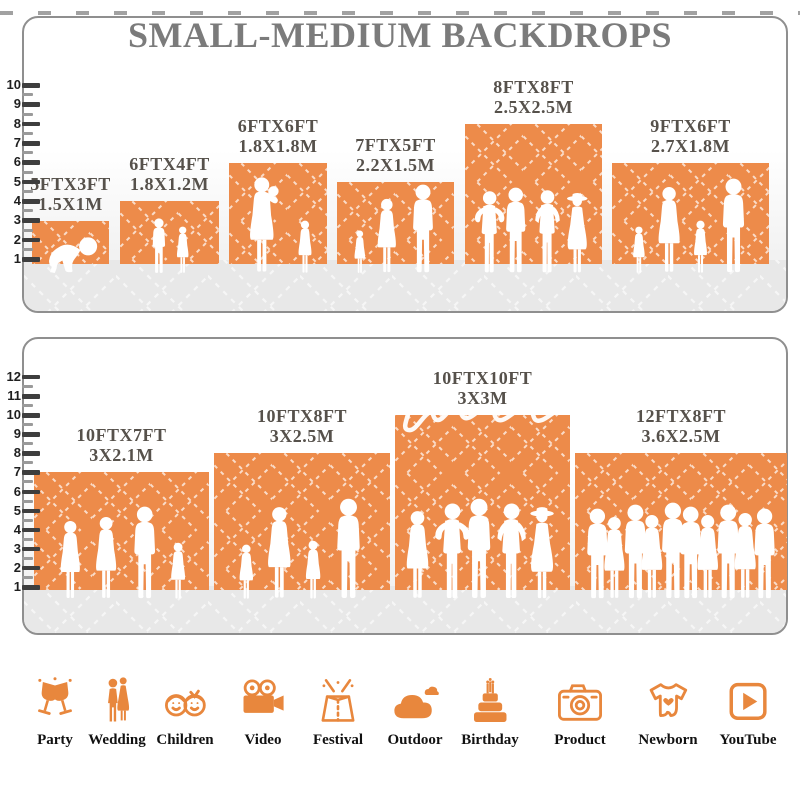  Describe the element at coordinates (748, 712) in the screenshot. I see `category-item: YouTube` at that location.